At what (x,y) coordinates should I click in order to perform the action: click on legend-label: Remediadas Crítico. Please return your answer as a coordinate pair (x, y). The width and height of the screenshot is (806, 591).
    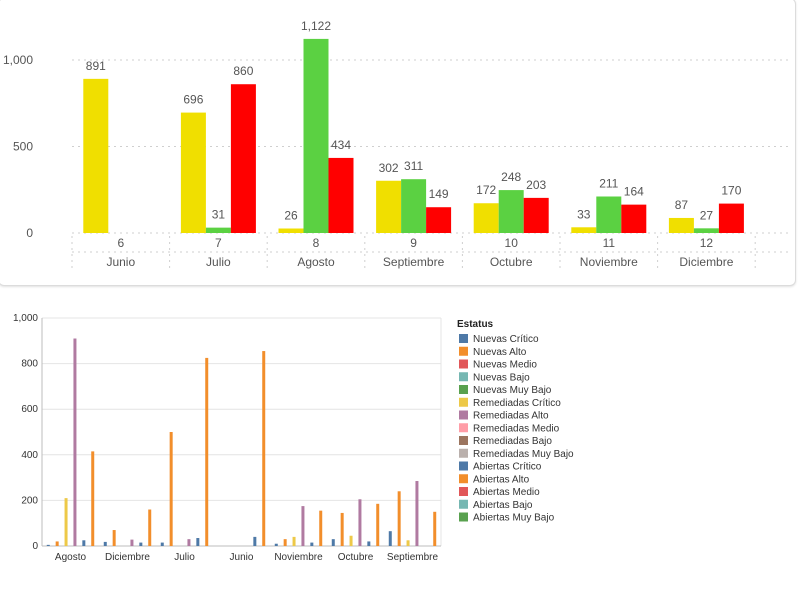
    Looking at the image, I should click on (517, 403).